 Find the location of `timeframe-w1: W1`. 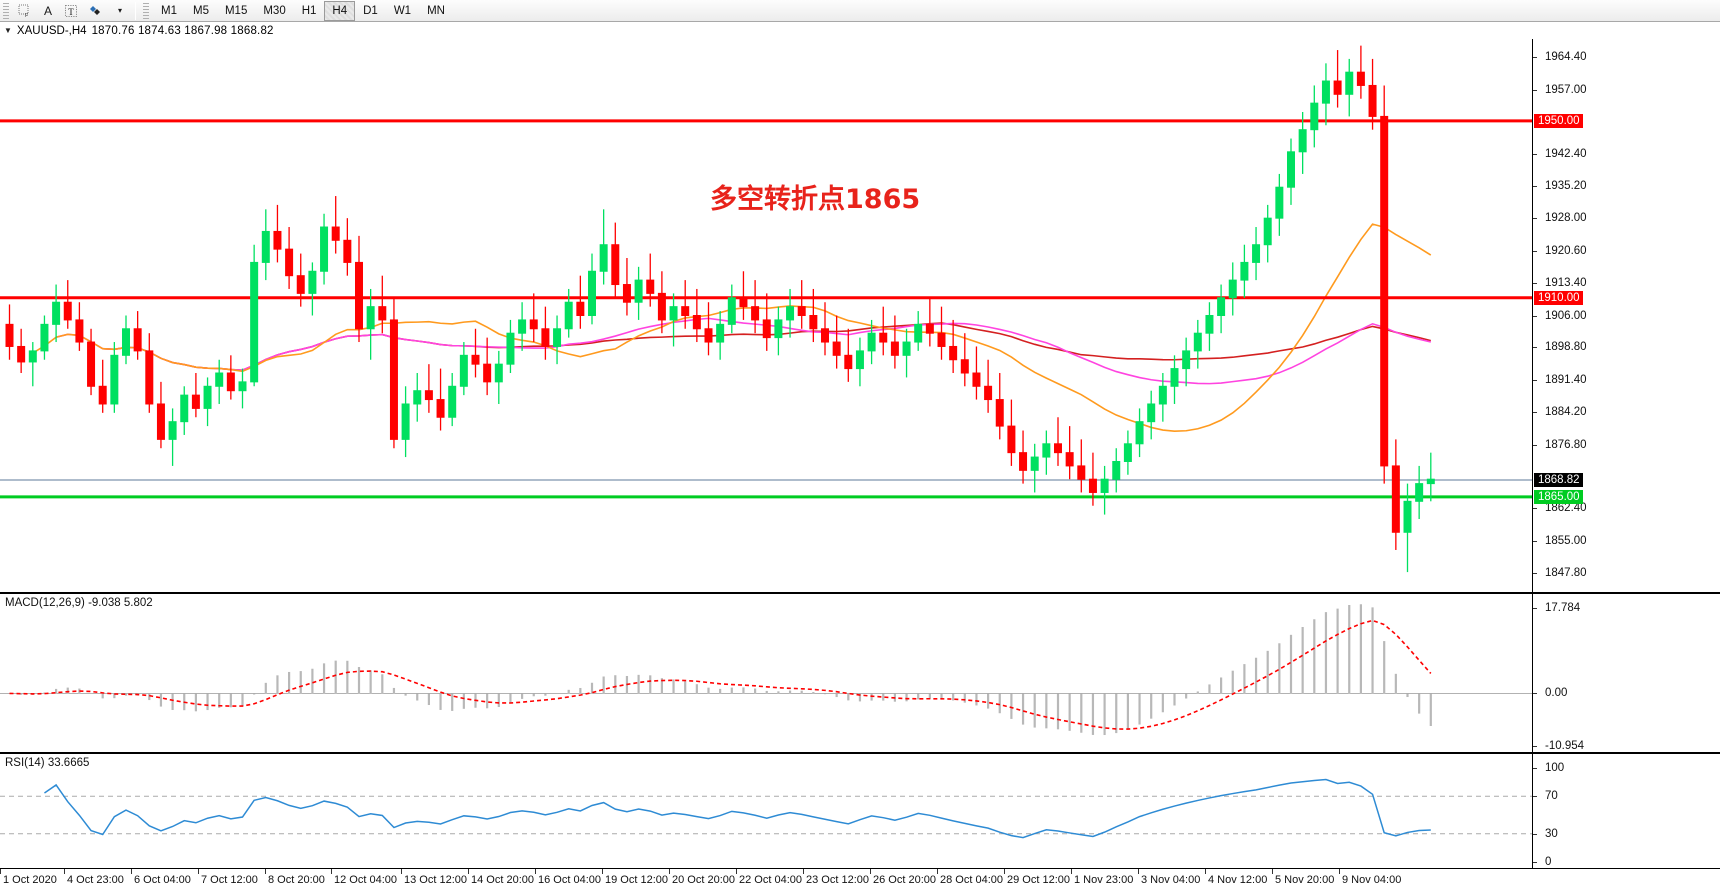

timeframe-w1: W1 is located at coordinates (402, 10).